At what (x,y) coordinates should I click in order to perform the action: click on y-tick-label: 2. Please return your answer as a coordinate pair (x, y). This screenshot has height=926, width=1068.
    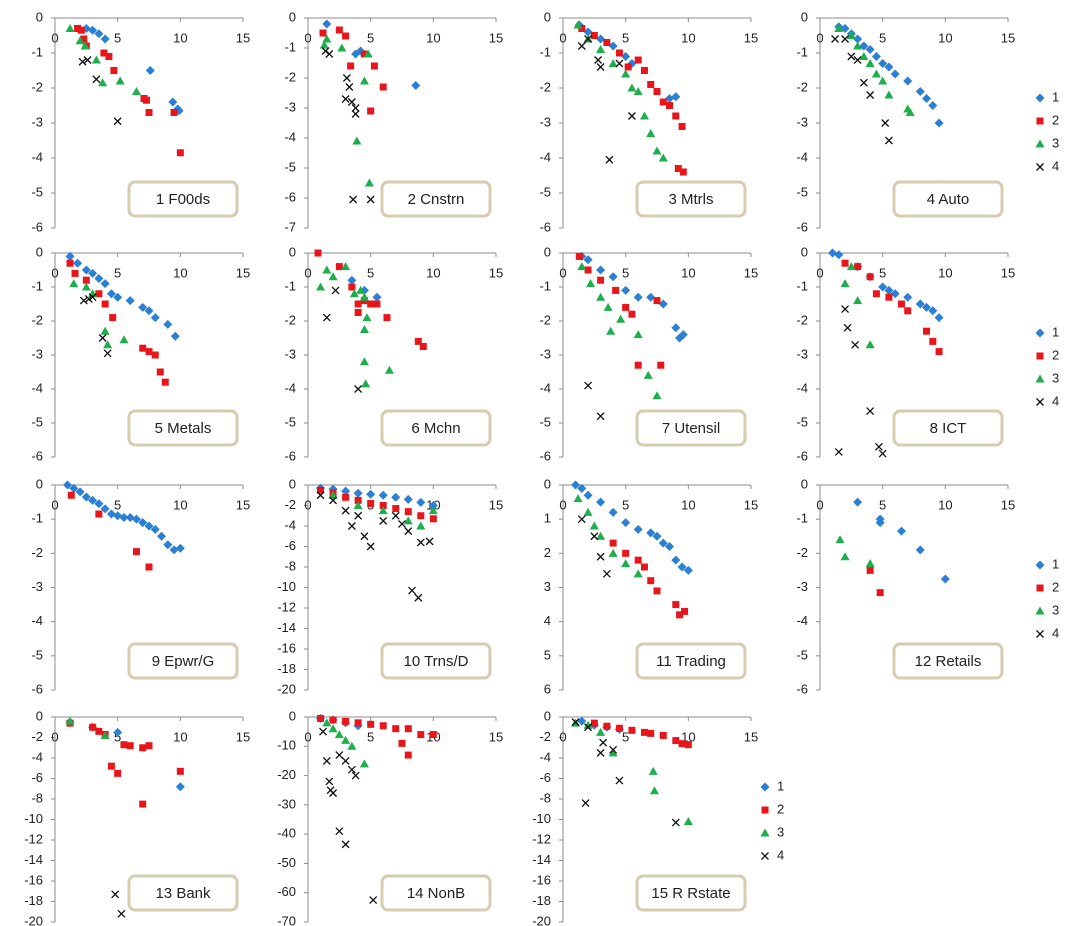
    Looking at the image, I should click on (547, 552).